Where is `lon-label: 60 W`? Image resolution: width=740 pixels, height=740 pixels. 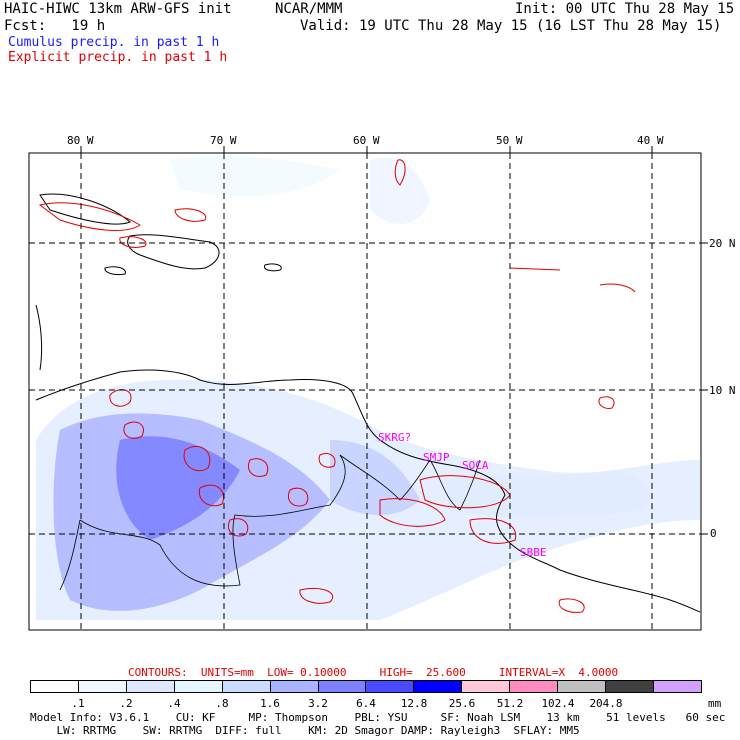
lon-label: 60 W is located at coordinates (366, 140).